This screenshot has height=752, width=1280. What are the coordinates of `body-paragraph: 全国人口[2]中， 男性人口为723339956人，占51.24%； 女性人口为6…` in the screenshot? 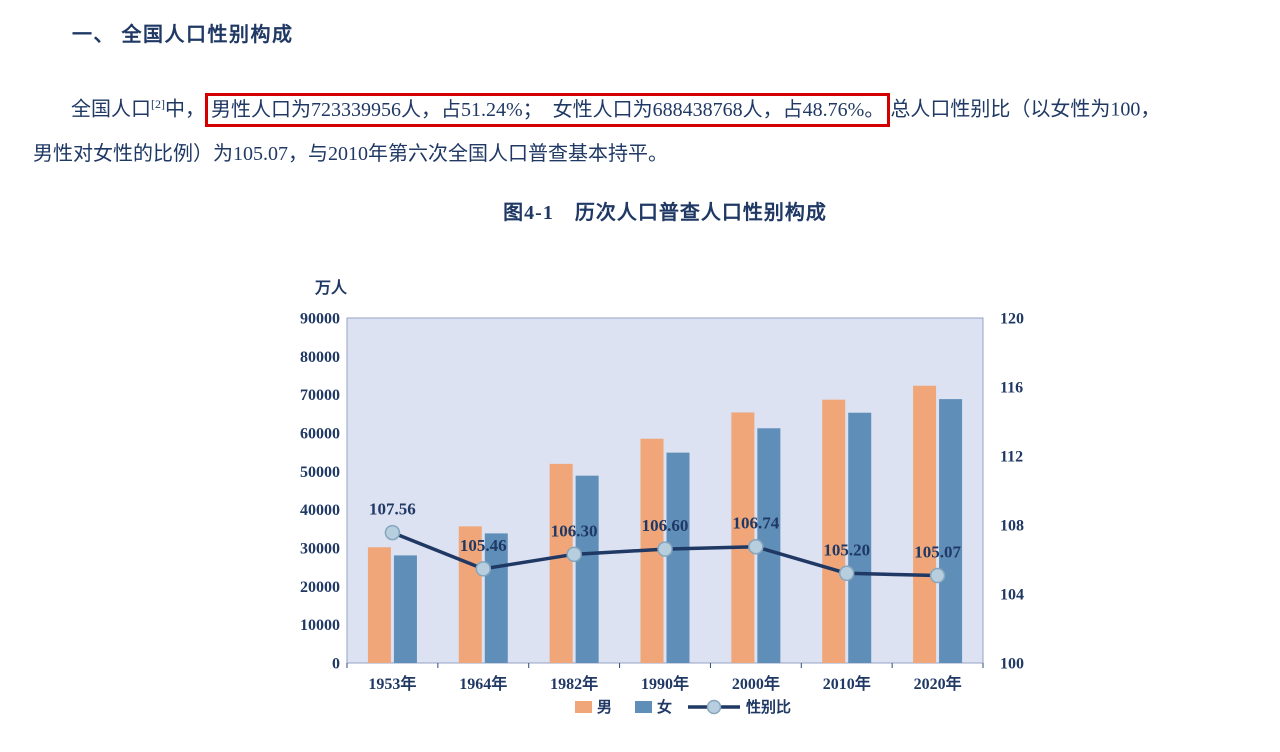 It's located at (650, 129).